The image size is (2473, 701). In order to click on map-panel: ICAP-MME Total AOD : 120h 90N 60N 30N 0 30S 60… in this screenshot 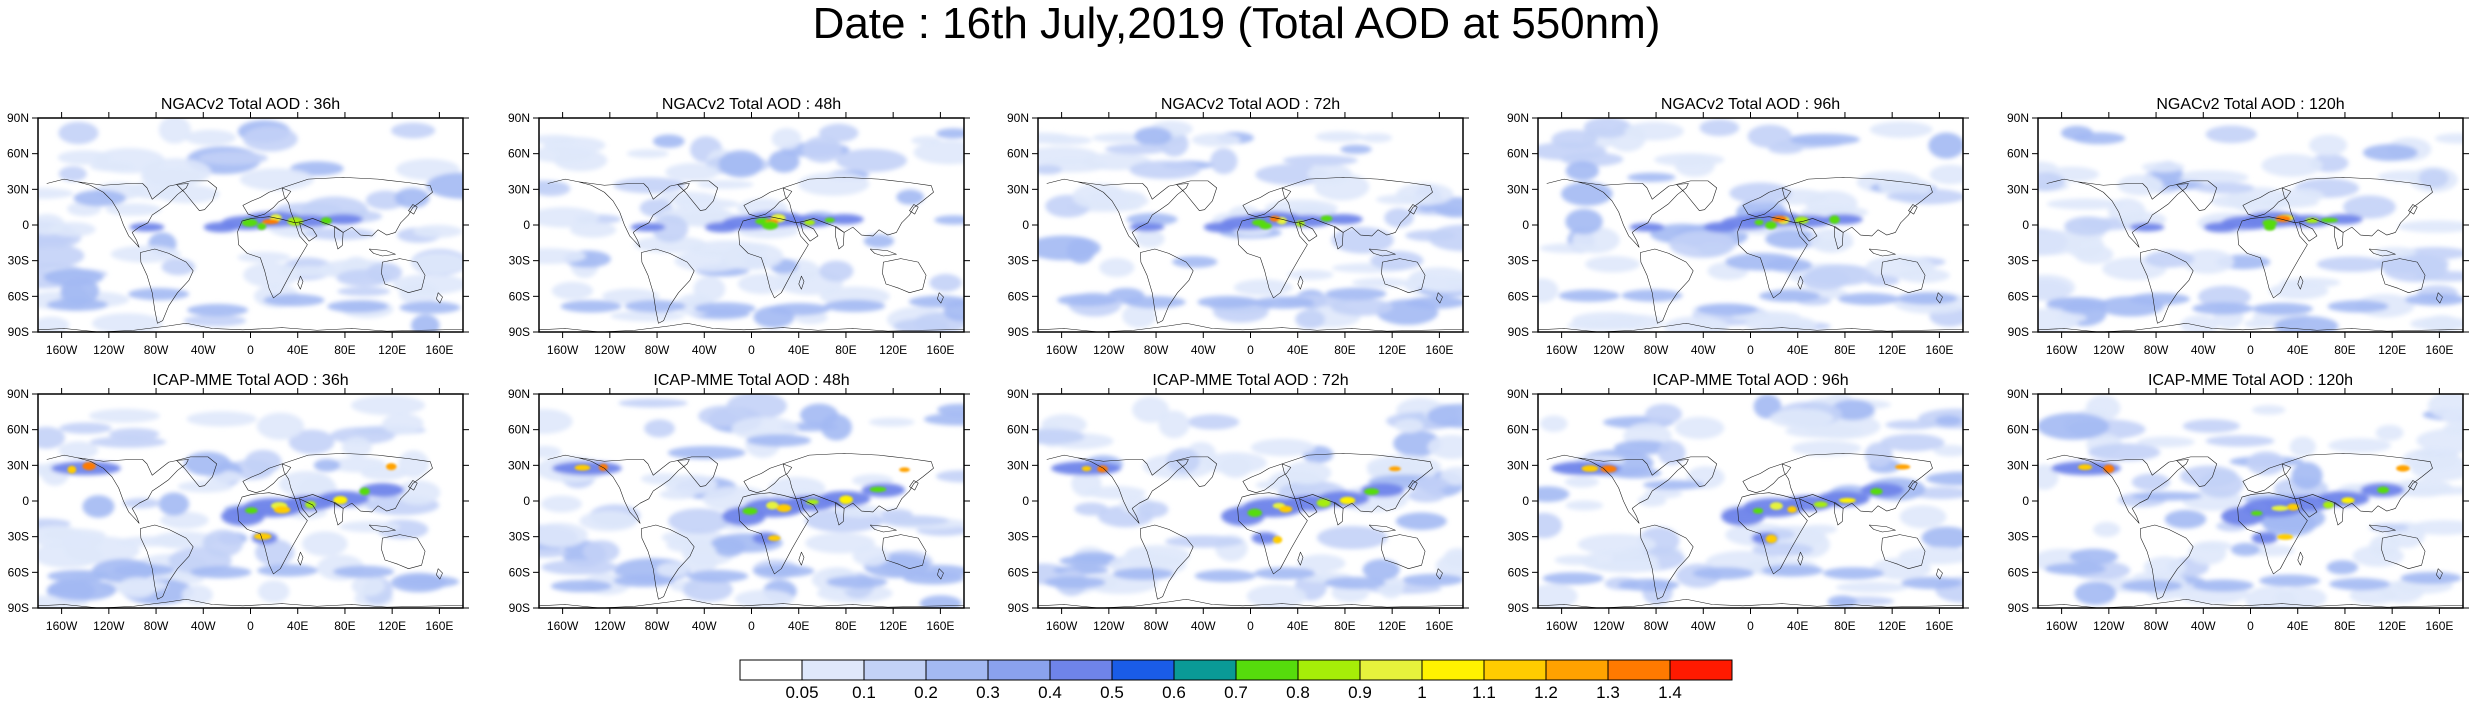, I will do `click(2238, 502)`.